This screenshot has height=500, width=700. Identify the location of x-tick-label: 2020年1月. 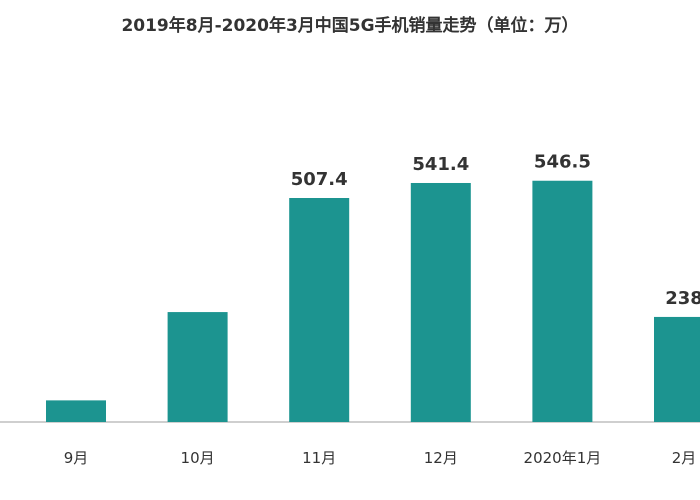
(563, 458).